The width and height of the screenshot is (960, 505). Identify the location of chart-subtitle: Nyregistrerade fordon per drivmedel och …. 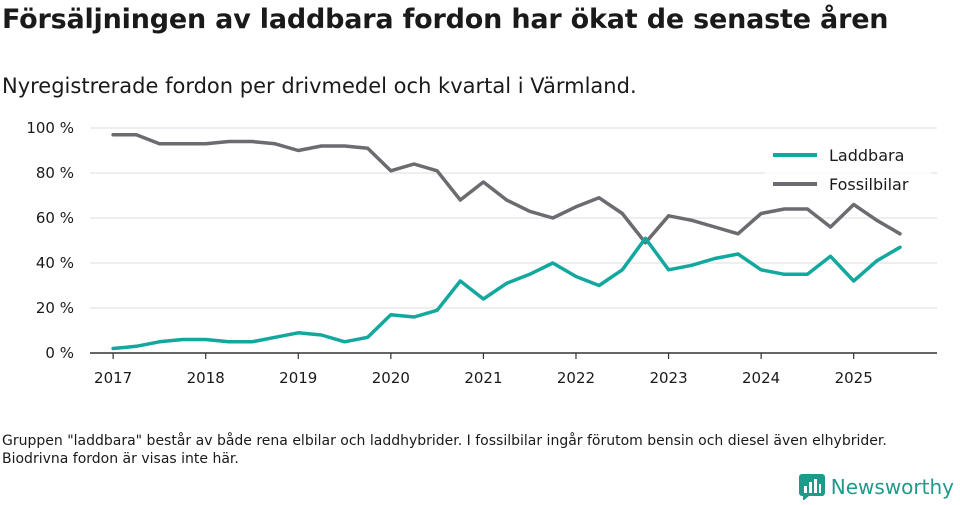
(319, 86).